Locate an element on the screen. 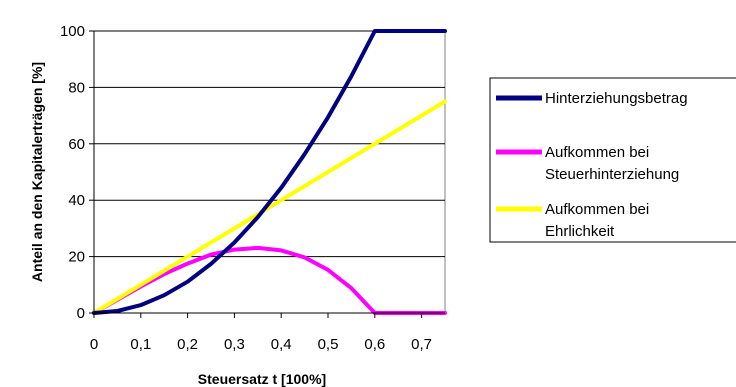 Image resolution: width=736 pixels, height=387 pixels. x-tick-label-0: 0 is located at coordinates (94, 344).